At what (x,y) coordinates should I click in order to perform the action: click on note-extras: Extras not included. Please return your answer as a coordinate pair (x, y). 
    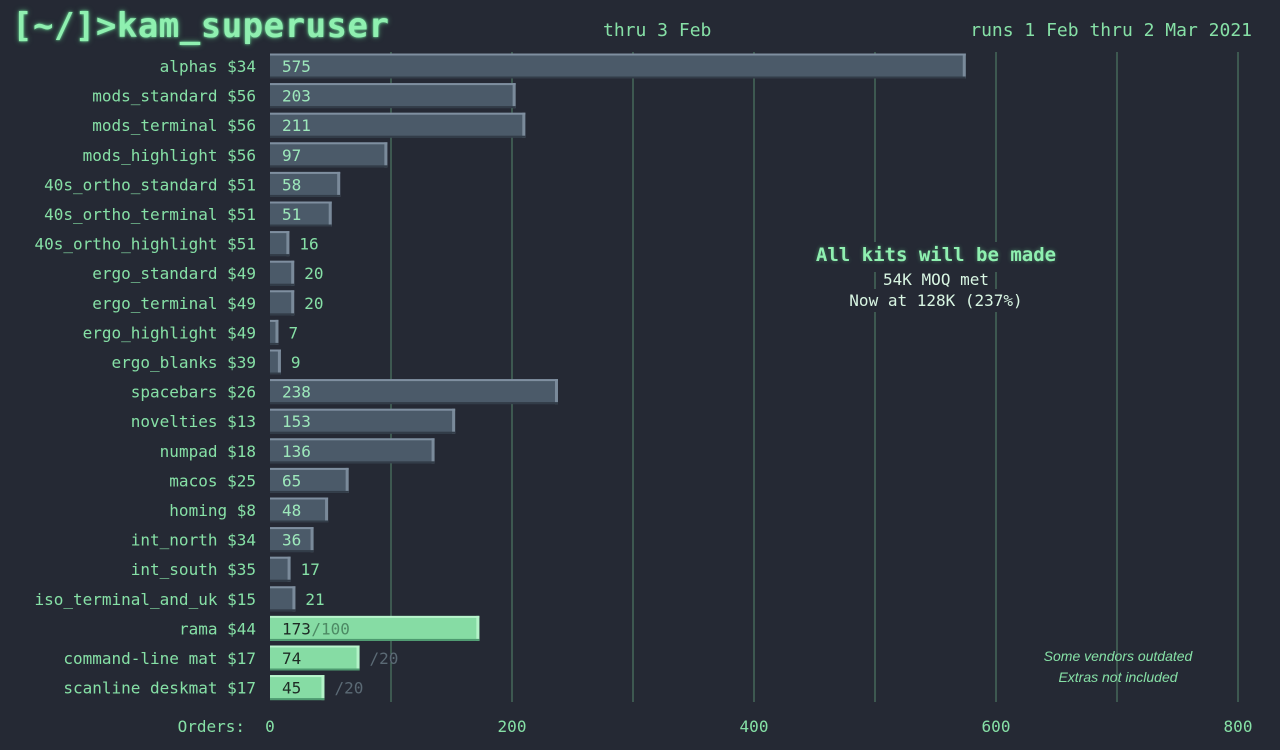
    Looking at the image, I should click on (1118, 677).